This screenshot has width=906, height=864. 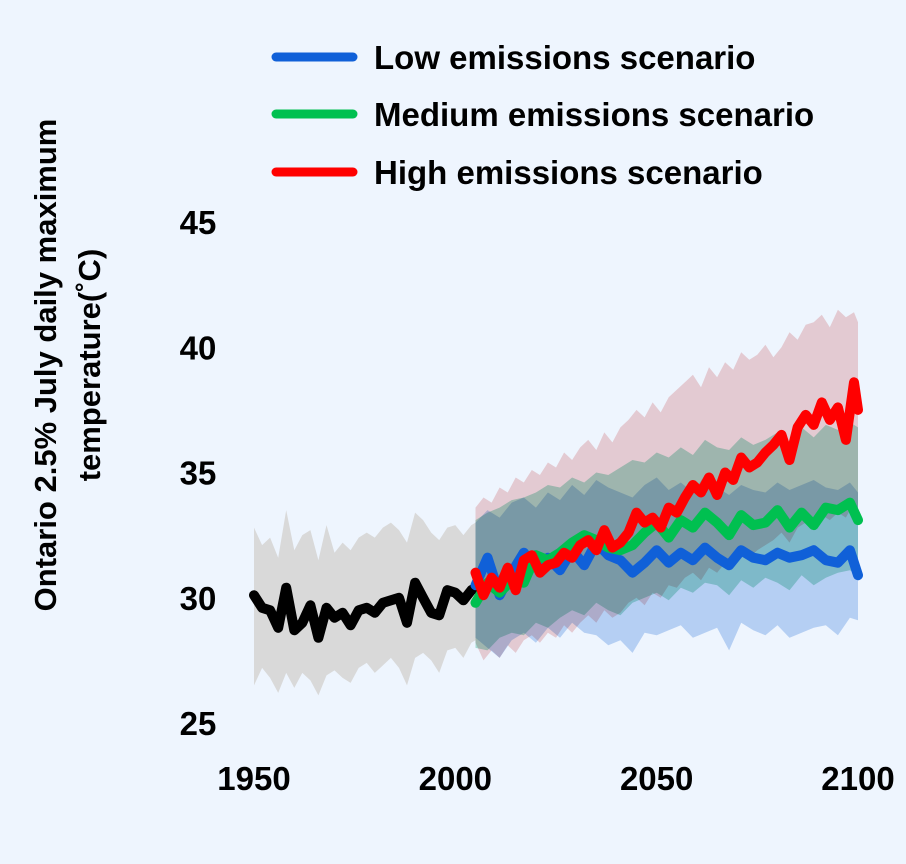 I want to click on legend-item-high: High emissions scenario, so click(x=517, y=172).